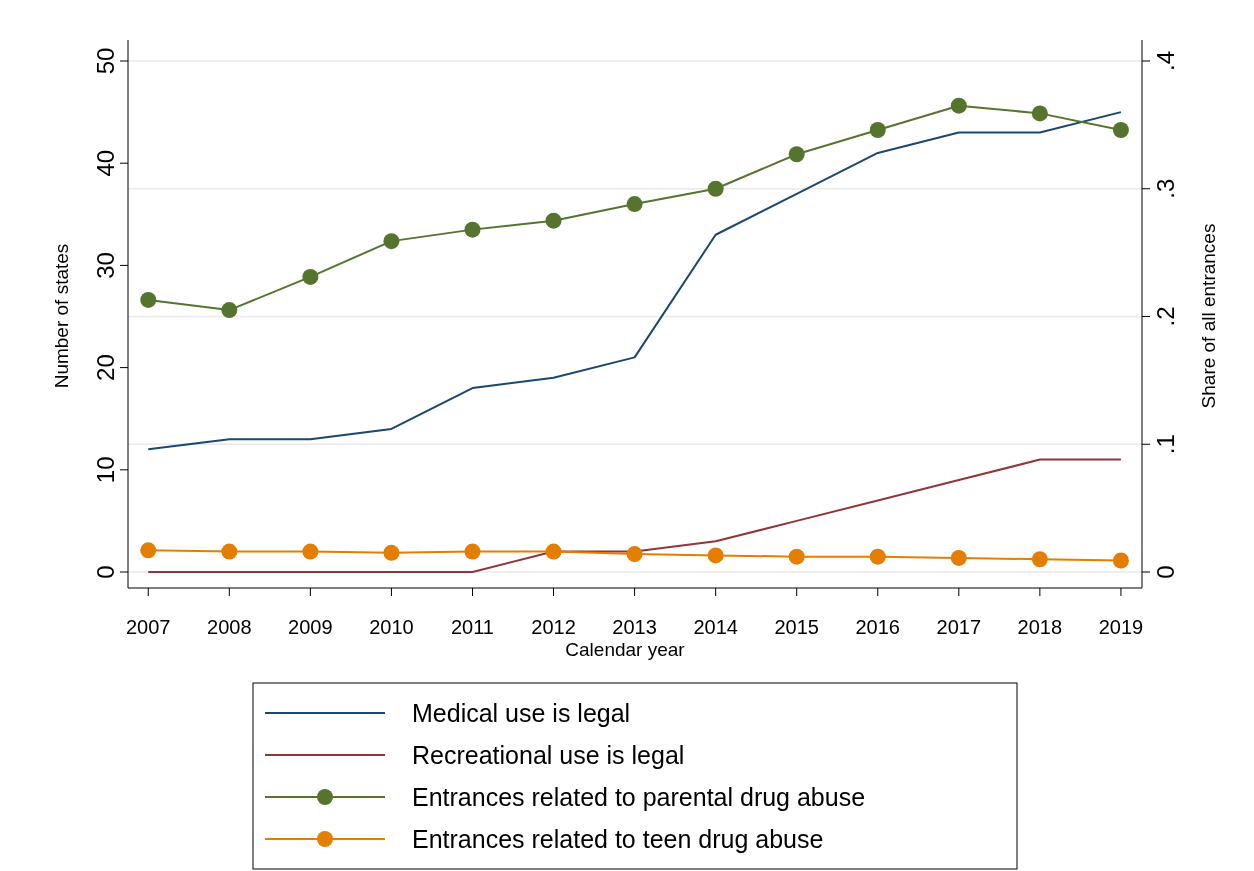  What do you see at coordinates (715, 627) in the screenshot?
I see `x-tick-label: 2014` at bounding box center [715, 627].